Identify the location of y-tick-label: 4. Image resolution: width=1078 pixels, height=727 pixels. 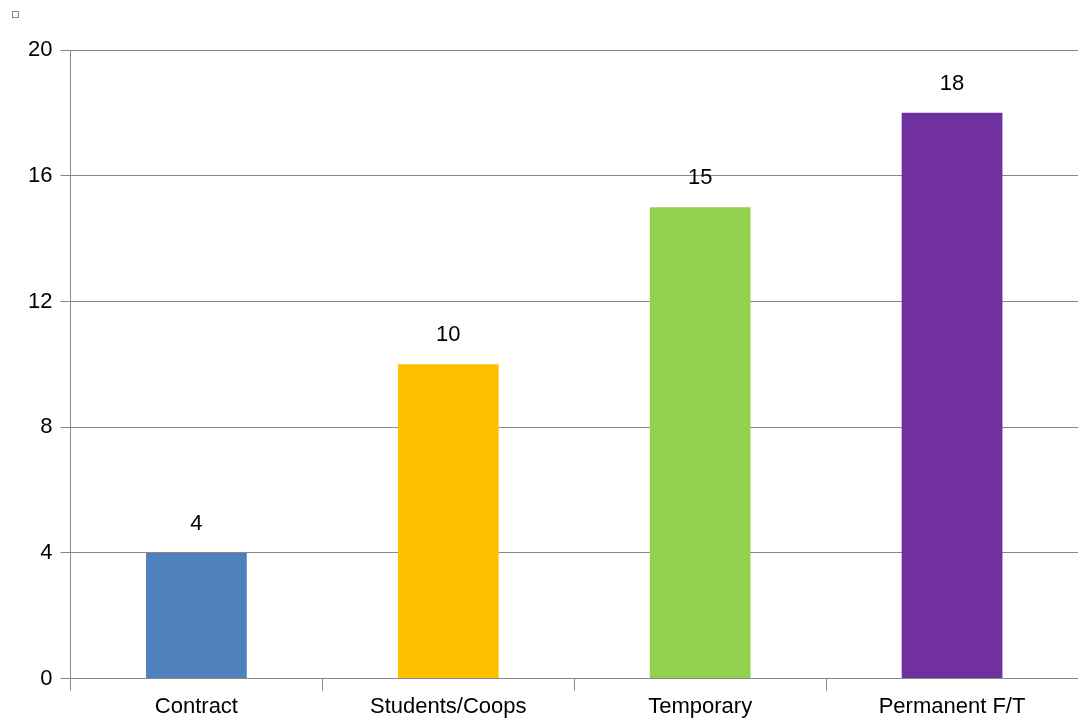
(46, 551).